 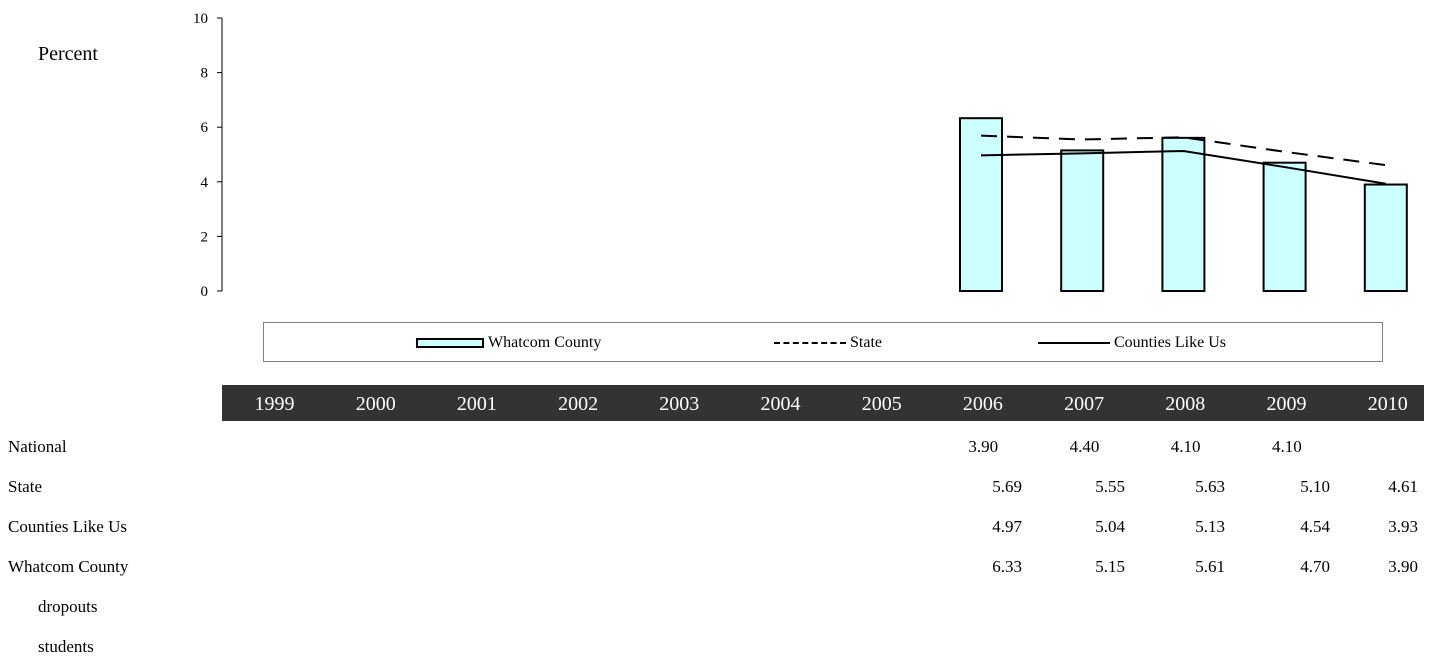 I want to click on sub-row-label: dropouts, so click(x=68, y=606).